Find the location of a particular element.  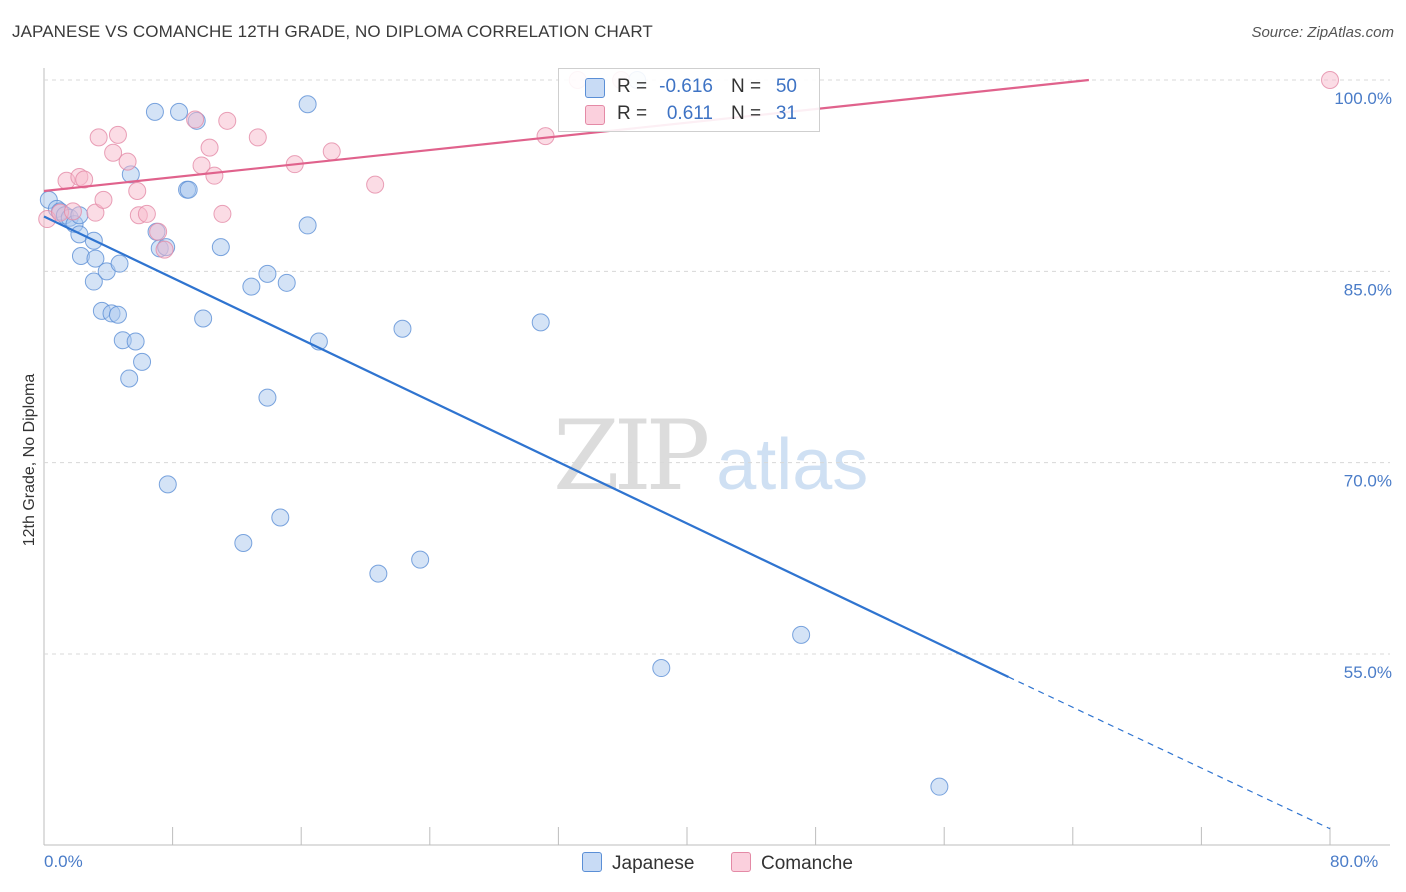

legend-row-japanese: R = -0.616 N = 50 is located at coordinates (689, 87).